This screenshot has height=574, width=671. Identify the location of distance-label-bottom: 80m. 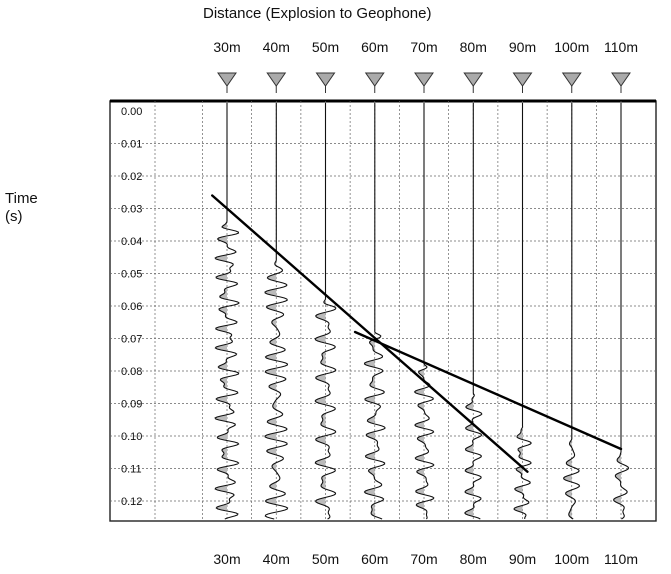
(473, 559).